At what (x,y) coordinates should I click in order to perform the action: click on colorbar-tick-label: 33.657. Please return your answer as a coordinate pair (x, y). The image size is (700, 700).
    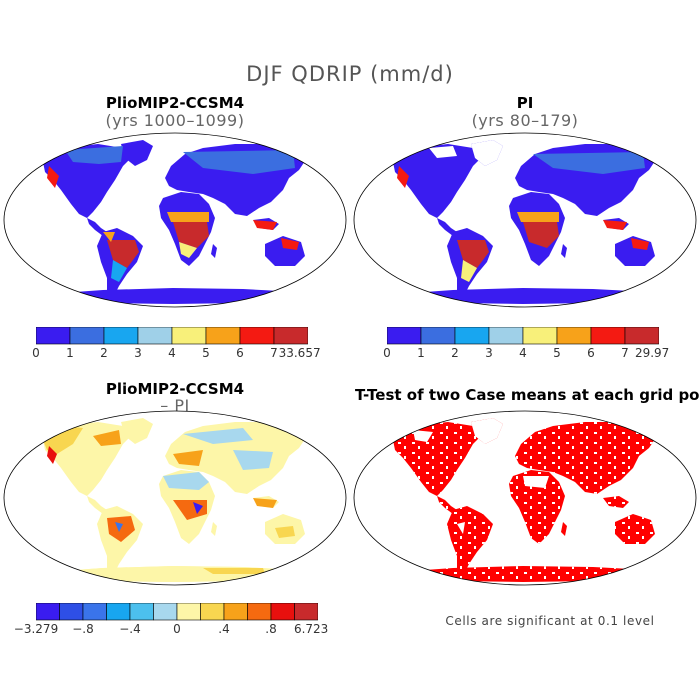
    Looking at the image, I should click on (299, 353).